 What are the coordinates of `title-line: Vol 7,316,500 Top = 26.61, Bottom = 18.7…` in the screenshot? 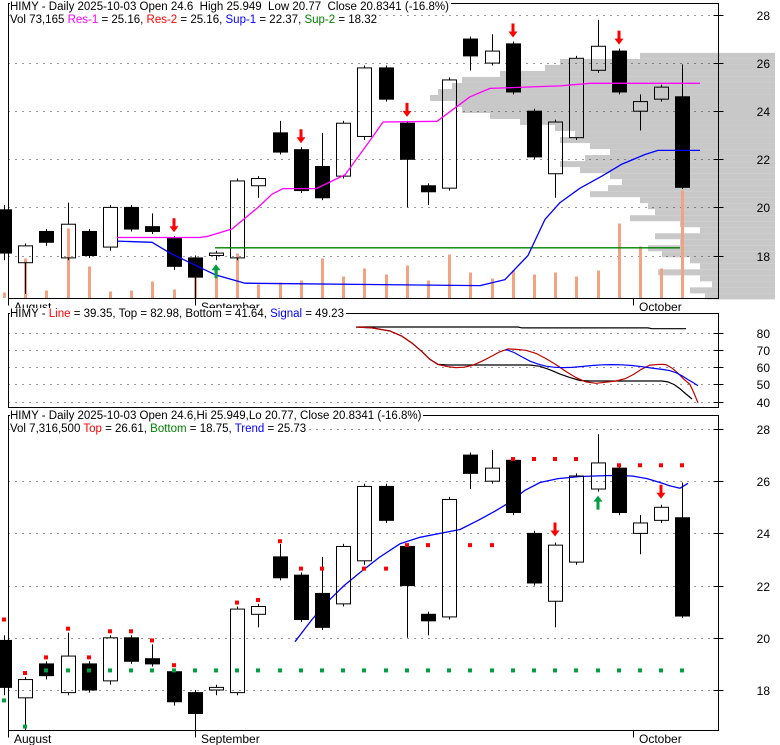 It's located at (159, 429).